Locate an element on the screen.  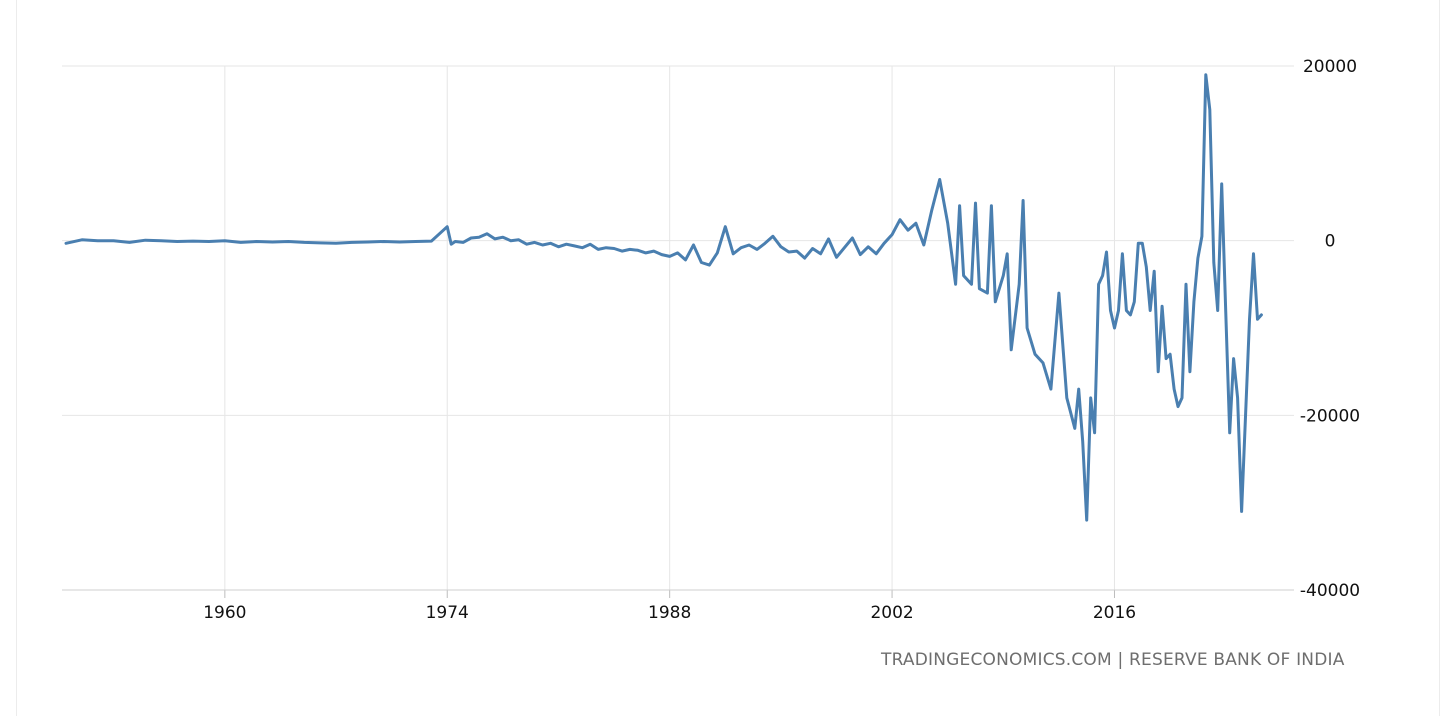
x-tick-label: 1974 is located at coordinates (447, 613).